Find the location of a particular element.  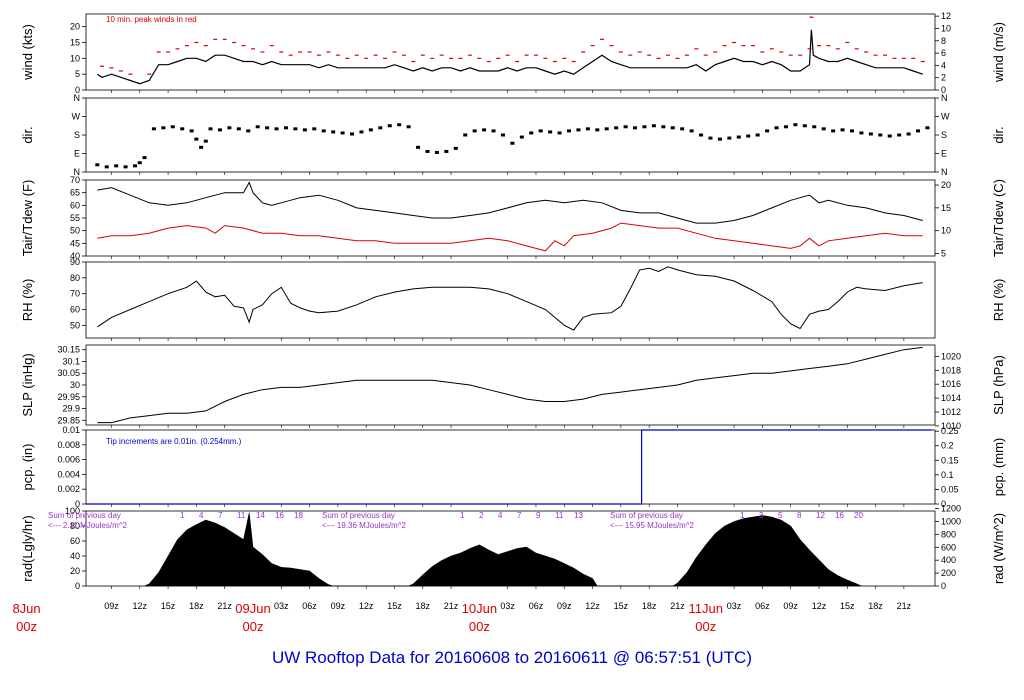

y-tick-label: 5 is located at coordinates (77, 74).